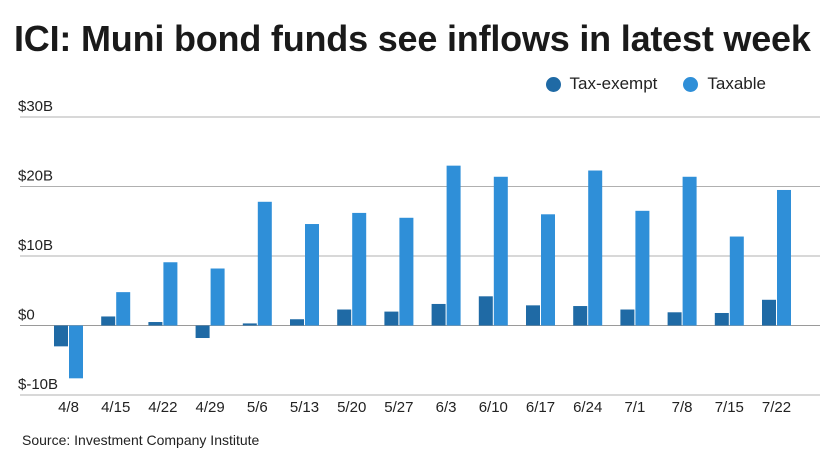 This screenshot has width=840, height=472. I want to click on source-note: Source: Investment Company Institute, so click(141, 440).